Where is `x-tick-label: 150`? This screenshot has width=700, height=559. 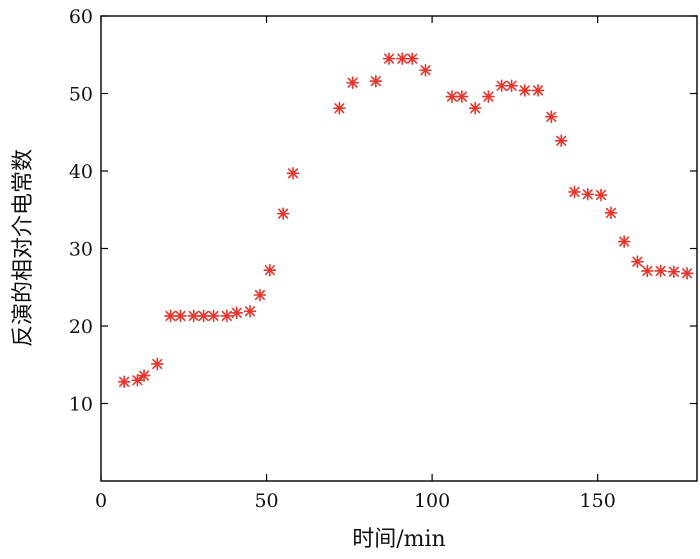
x-tick-label: 150 is located at coordinates (598, 501).